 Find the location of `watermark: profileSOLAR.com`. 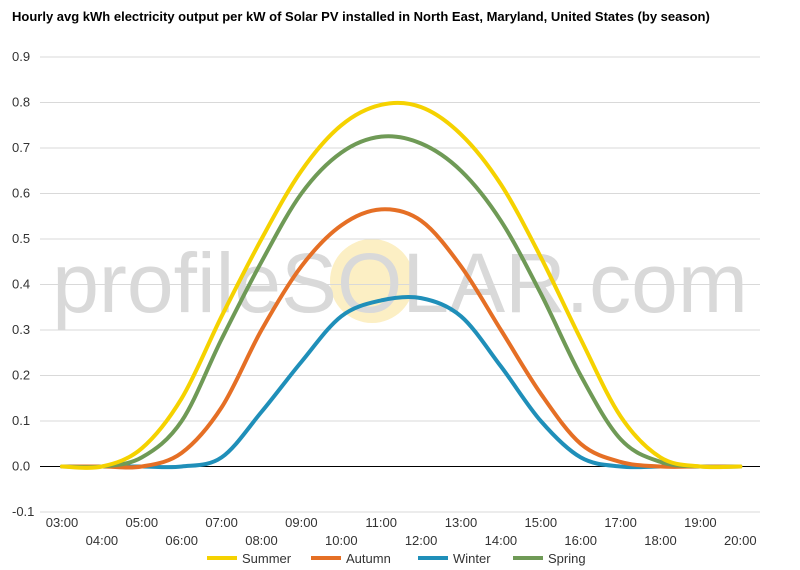

watermark: profileSOLAR.com is located at coordinates (400, 283).